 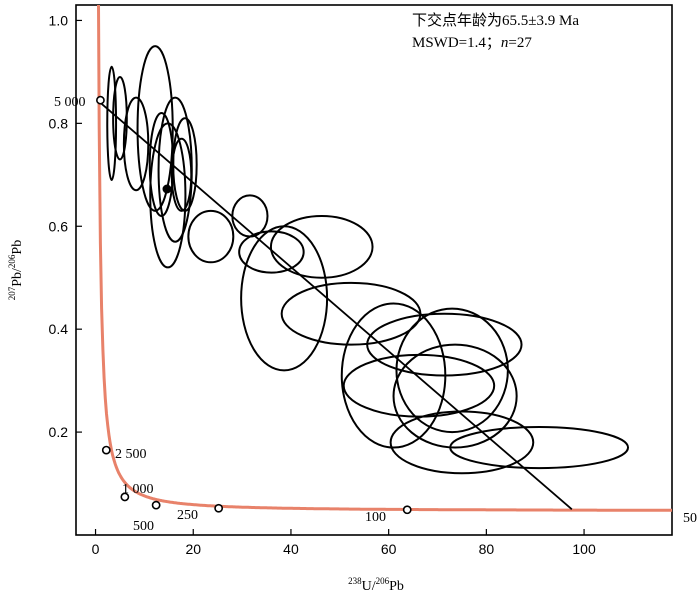 What do you see at coordinates (131, 454) in the screenshot?
I see `age-label: 2 500` at bounding box center [131, 454].